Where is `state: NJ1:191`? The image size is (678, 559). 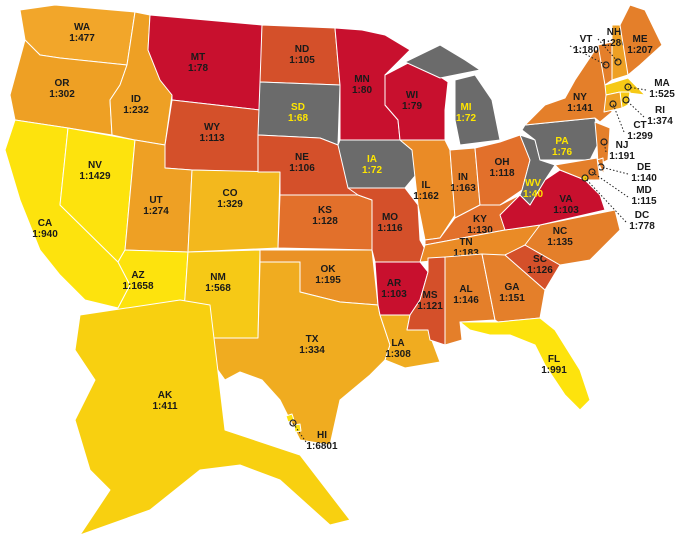
state: NJ1:191 is located at coordinates (614, 143).